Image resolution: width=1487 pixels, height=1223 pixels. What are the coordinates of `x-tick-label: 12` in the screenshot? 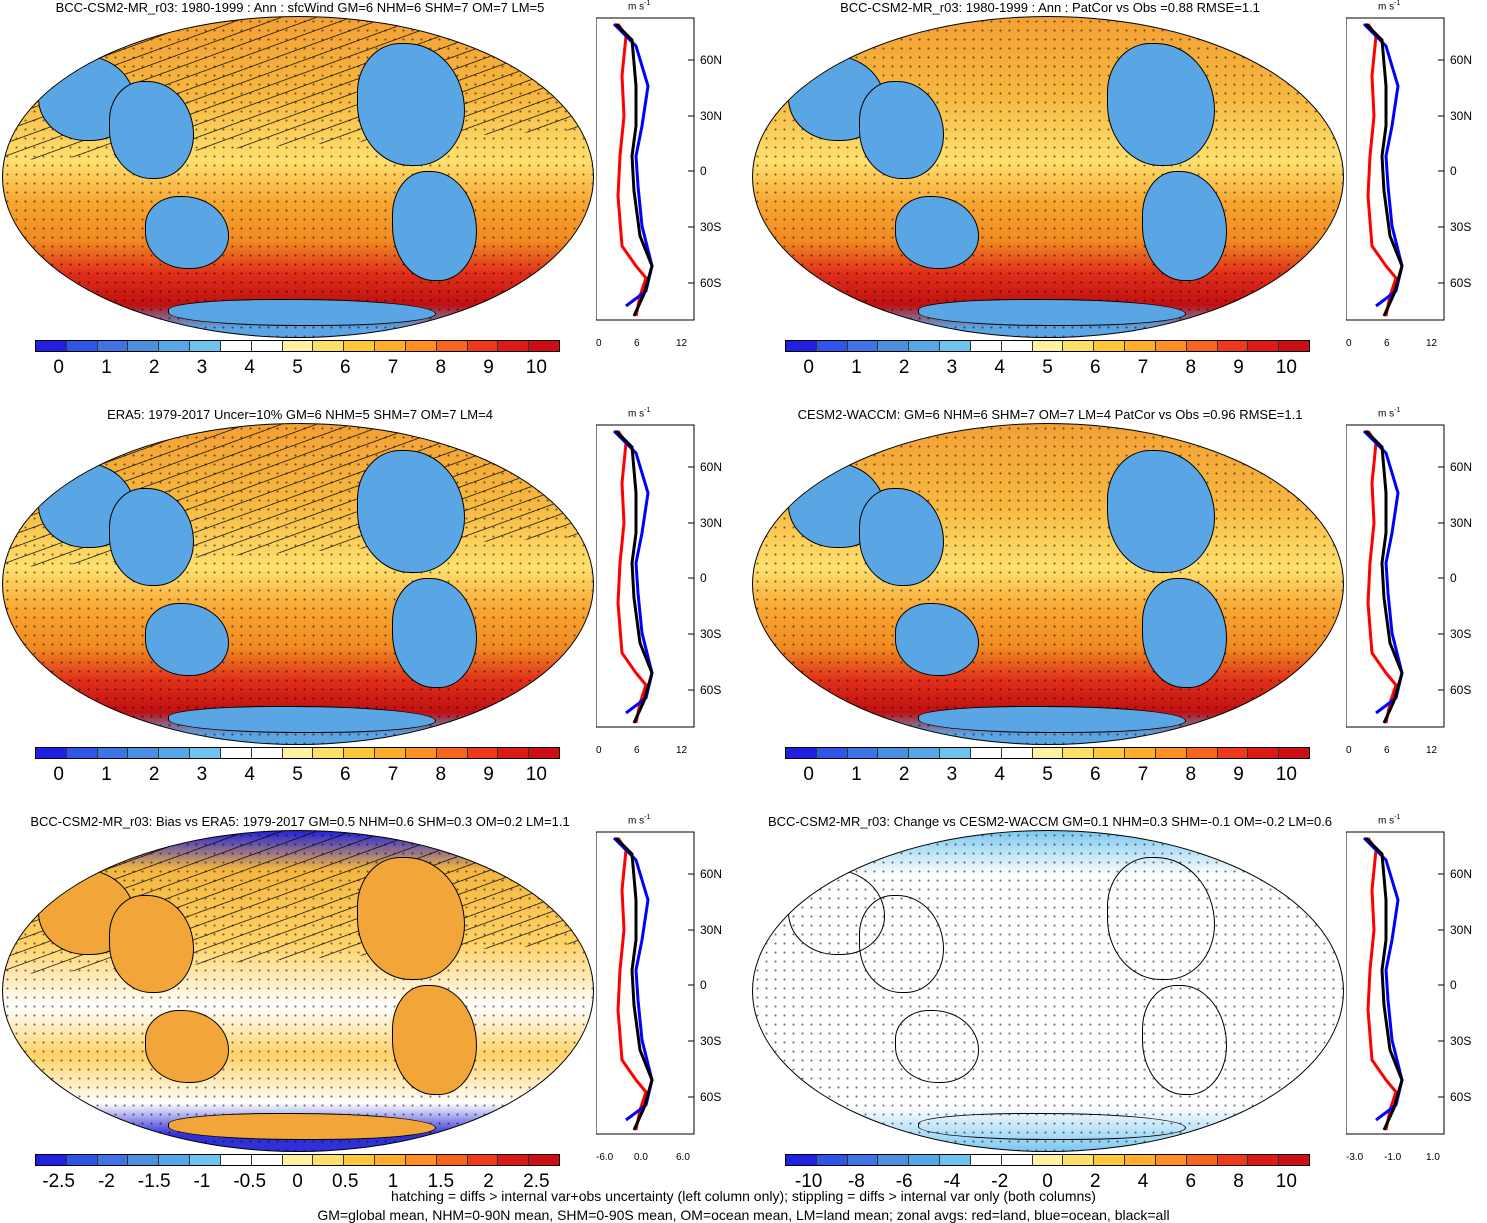 It's located at (682, 343).